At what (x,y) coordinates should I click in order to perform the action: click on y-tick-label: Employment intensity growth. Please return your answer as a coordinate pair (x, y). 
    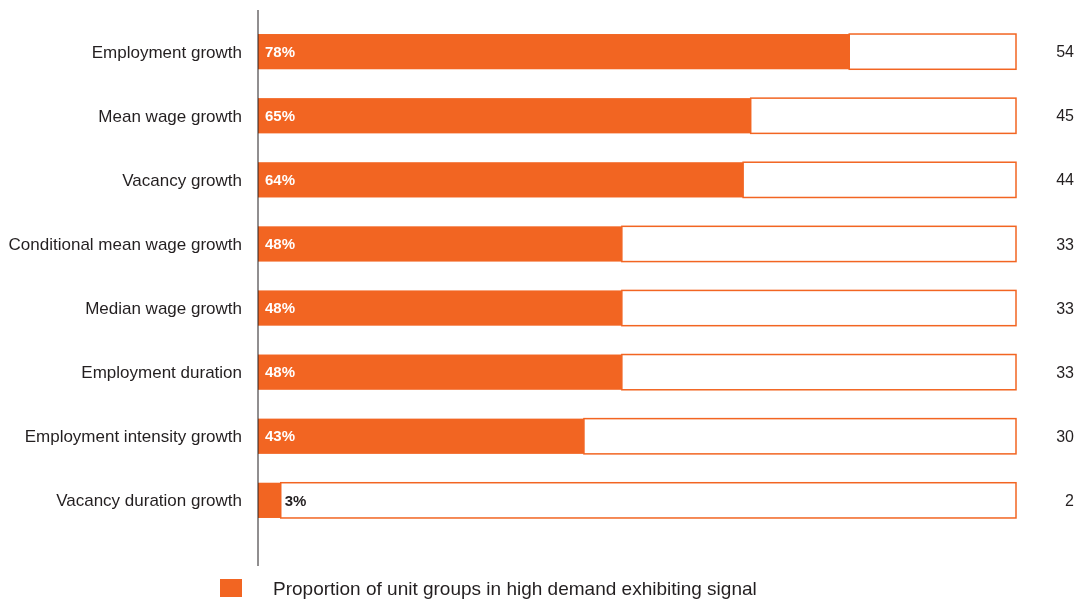
    Looking at the image, I should click on (133, 437).